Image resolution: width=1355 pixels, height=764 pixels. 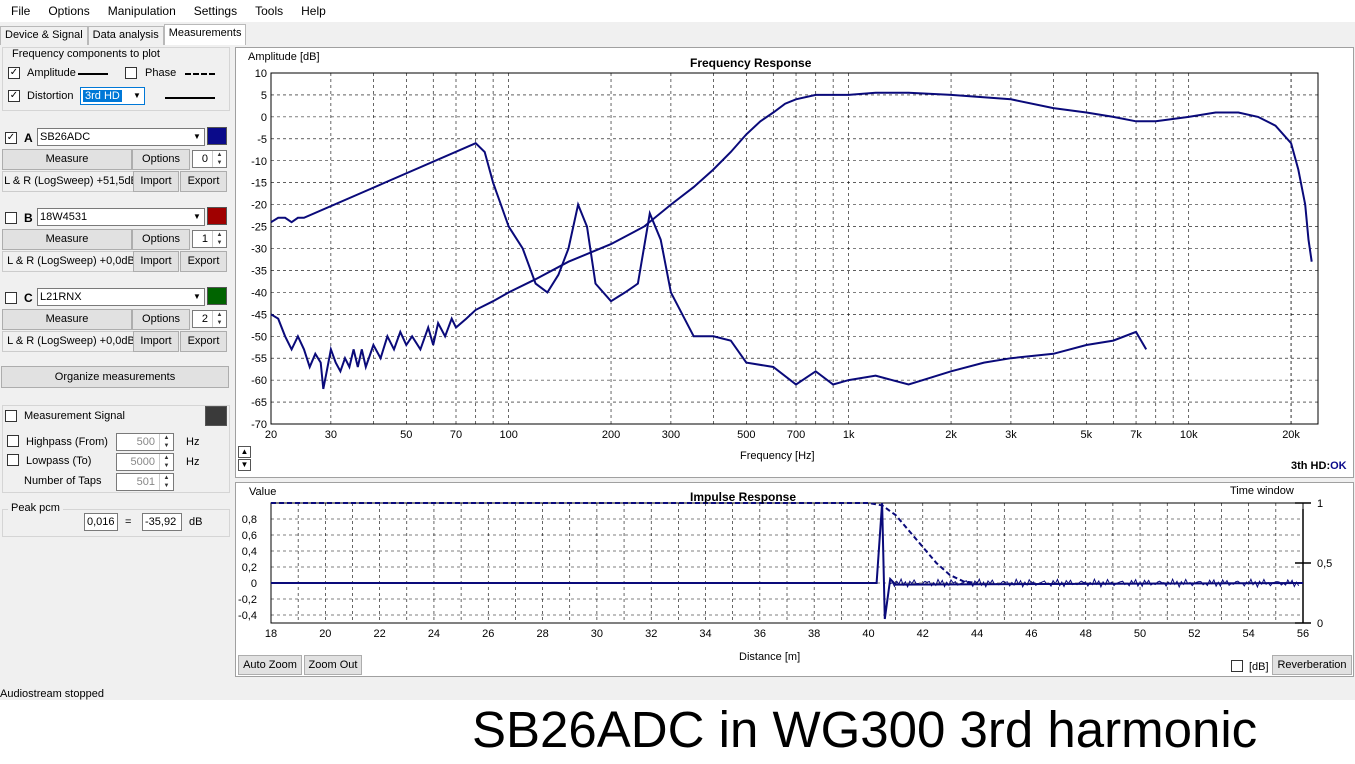 I want to click on phase-checkbox, so click(x=131, y=73).